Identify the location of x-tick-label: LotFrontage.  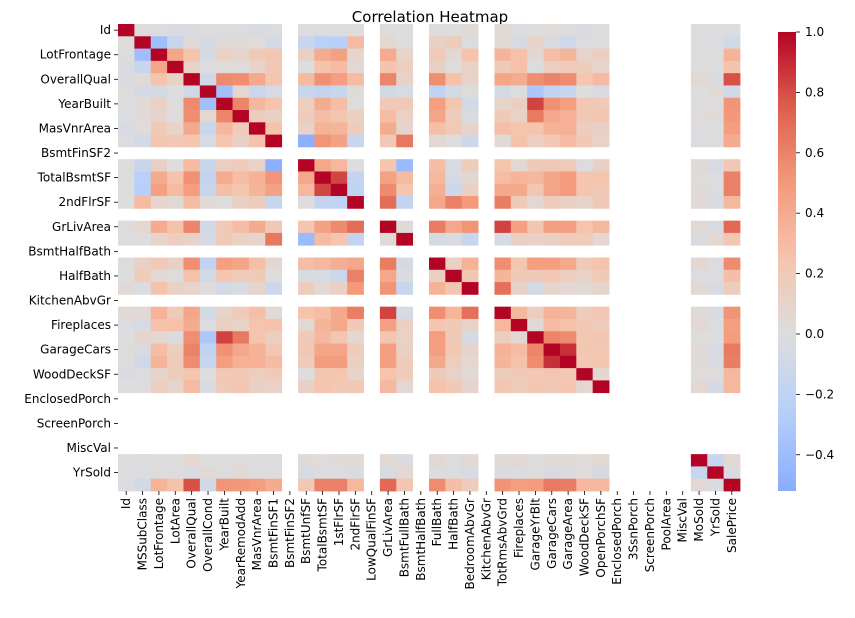
(159, 533).